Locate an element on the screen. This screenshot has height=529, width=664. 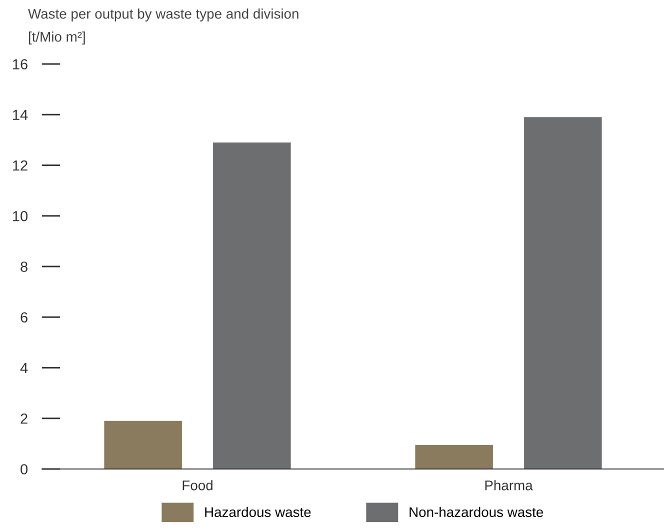
chart-title: Waste per output by waste type and division is located at coordinates (163, 15).